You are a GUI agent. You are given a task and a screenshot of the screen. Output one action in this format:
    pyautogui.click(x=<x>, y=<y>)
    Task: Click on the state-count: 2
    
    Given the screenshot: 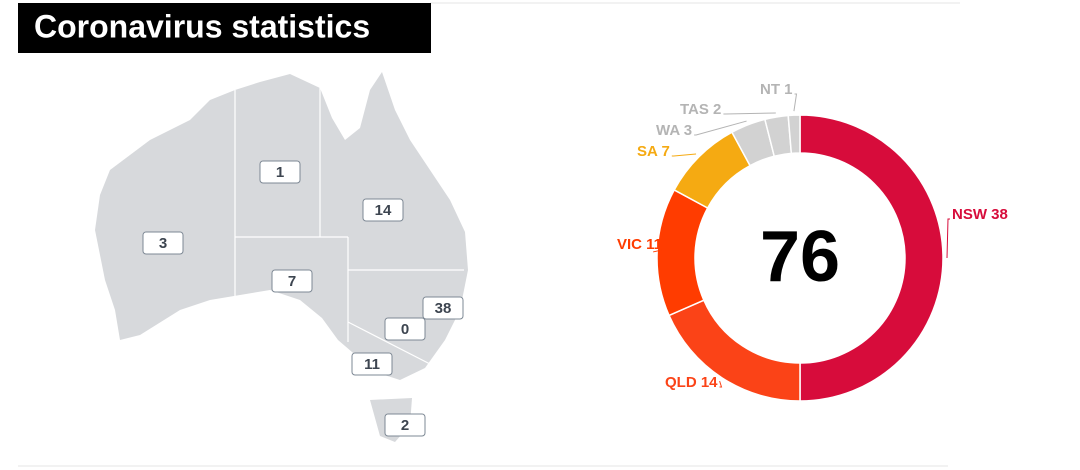 What is the action you would take?
    pyautogui.click(x=405, y=425)
    